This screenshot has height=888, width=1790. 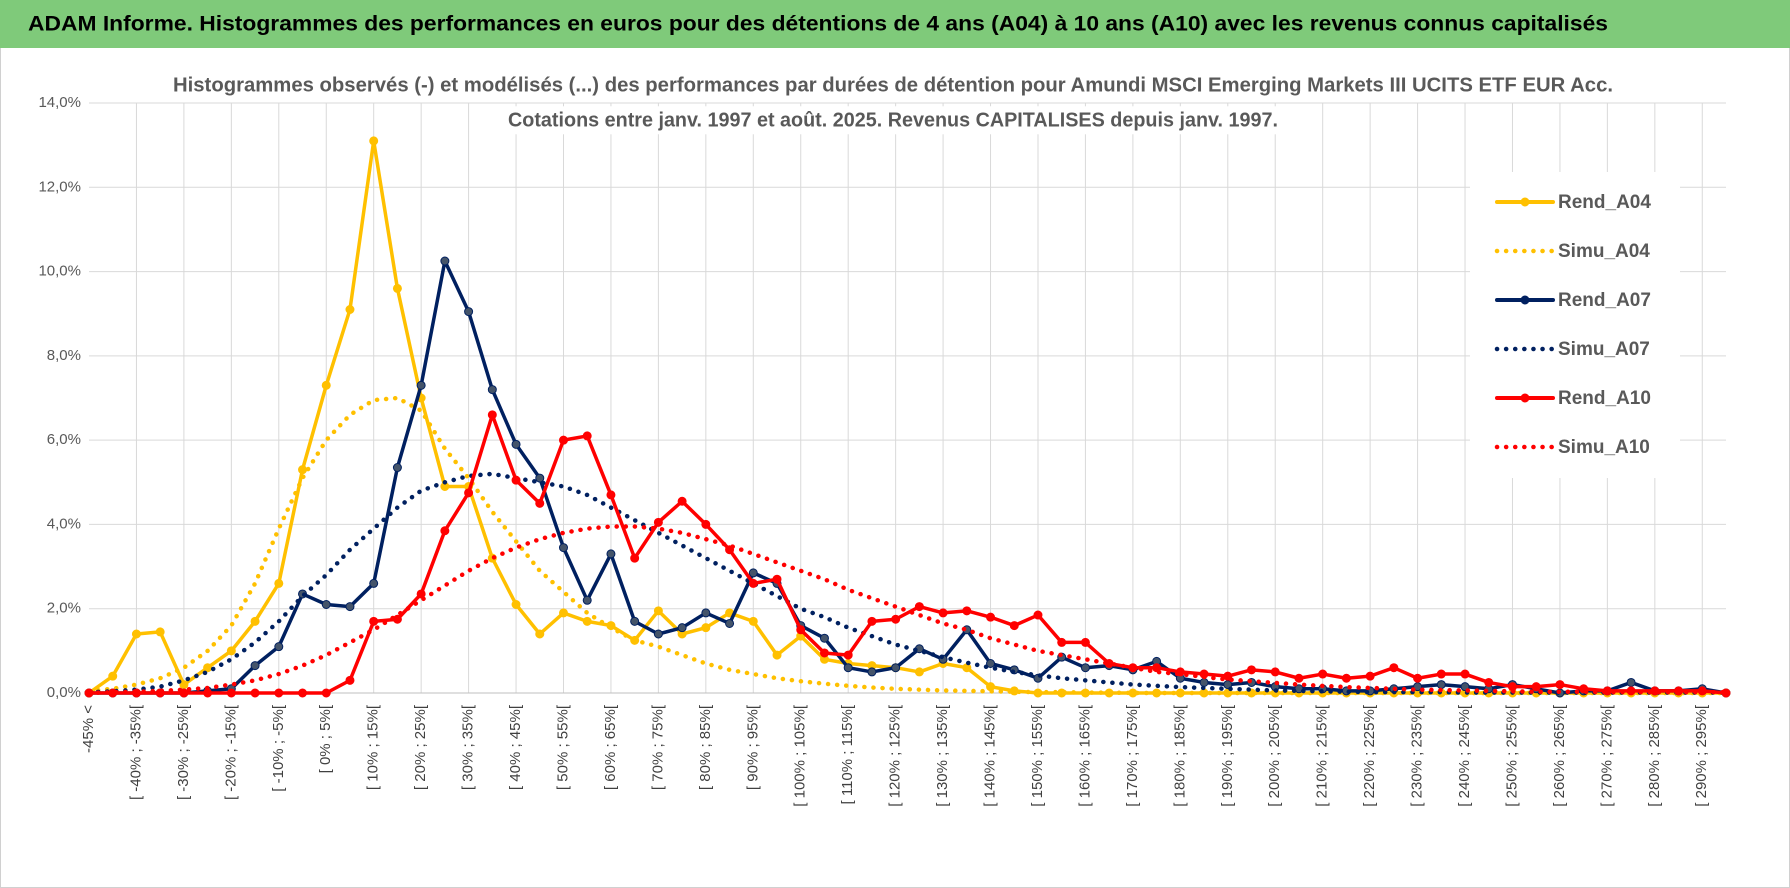 What do you see at coordinates (373, 747) in the screenshot?
I see `x-tick-label: [ 10% ; 15%[` at bounding box center [373, 747].